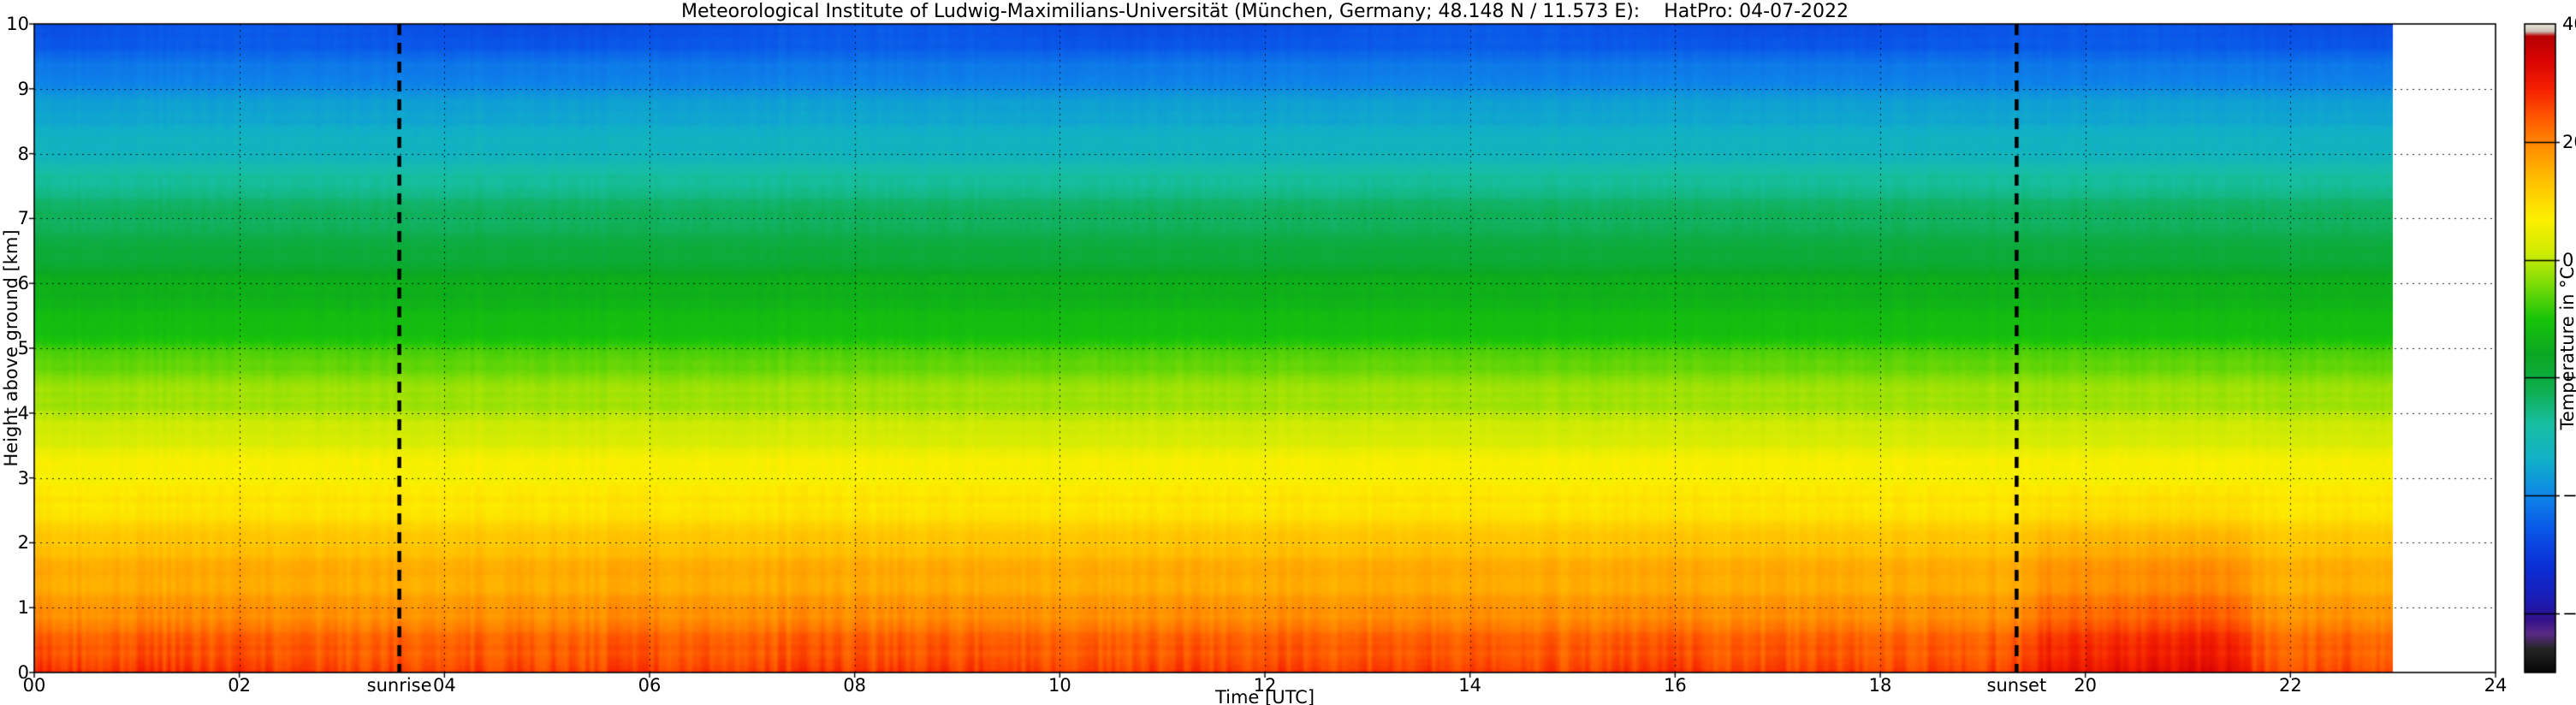  Describe the element at coordinates (2569, 24) in the screenshot. I see `colorbar-tick-label: 40` at that location.